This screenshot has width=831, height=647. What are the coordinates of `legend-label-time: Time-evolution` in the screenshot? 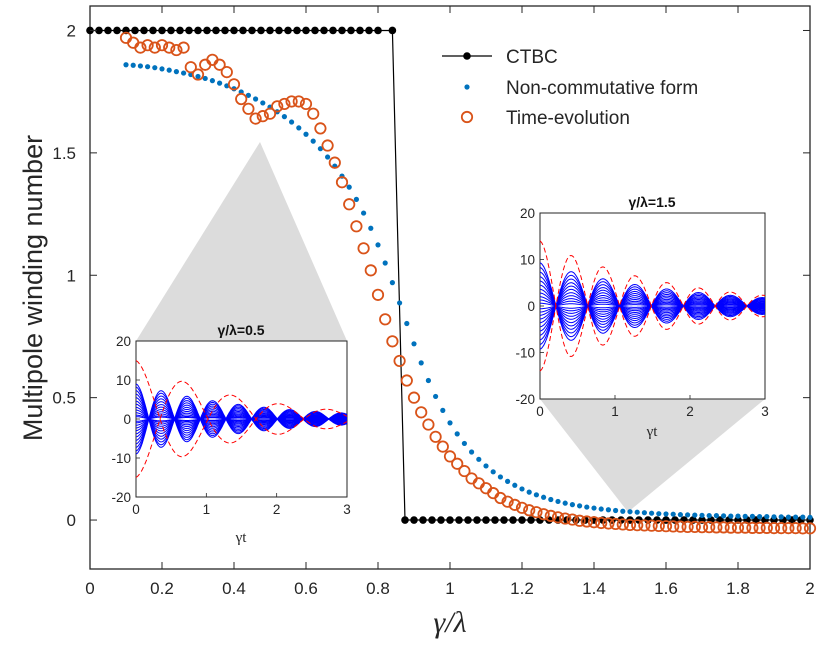 It's located at (568, 118).